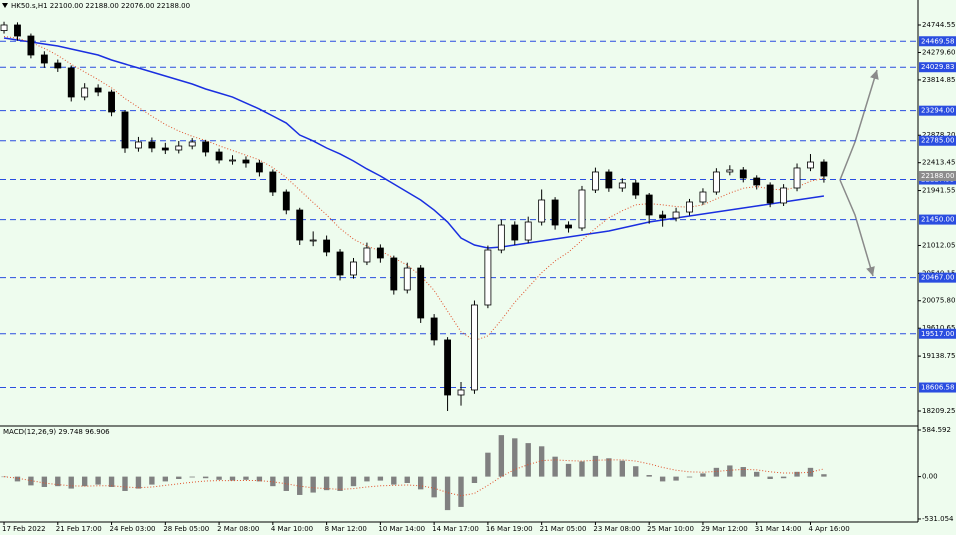 This screenshot has width=956, height=535. Describe the element at coordinates (857, 228) in the screenshot. I see `arrow-down` at that location.